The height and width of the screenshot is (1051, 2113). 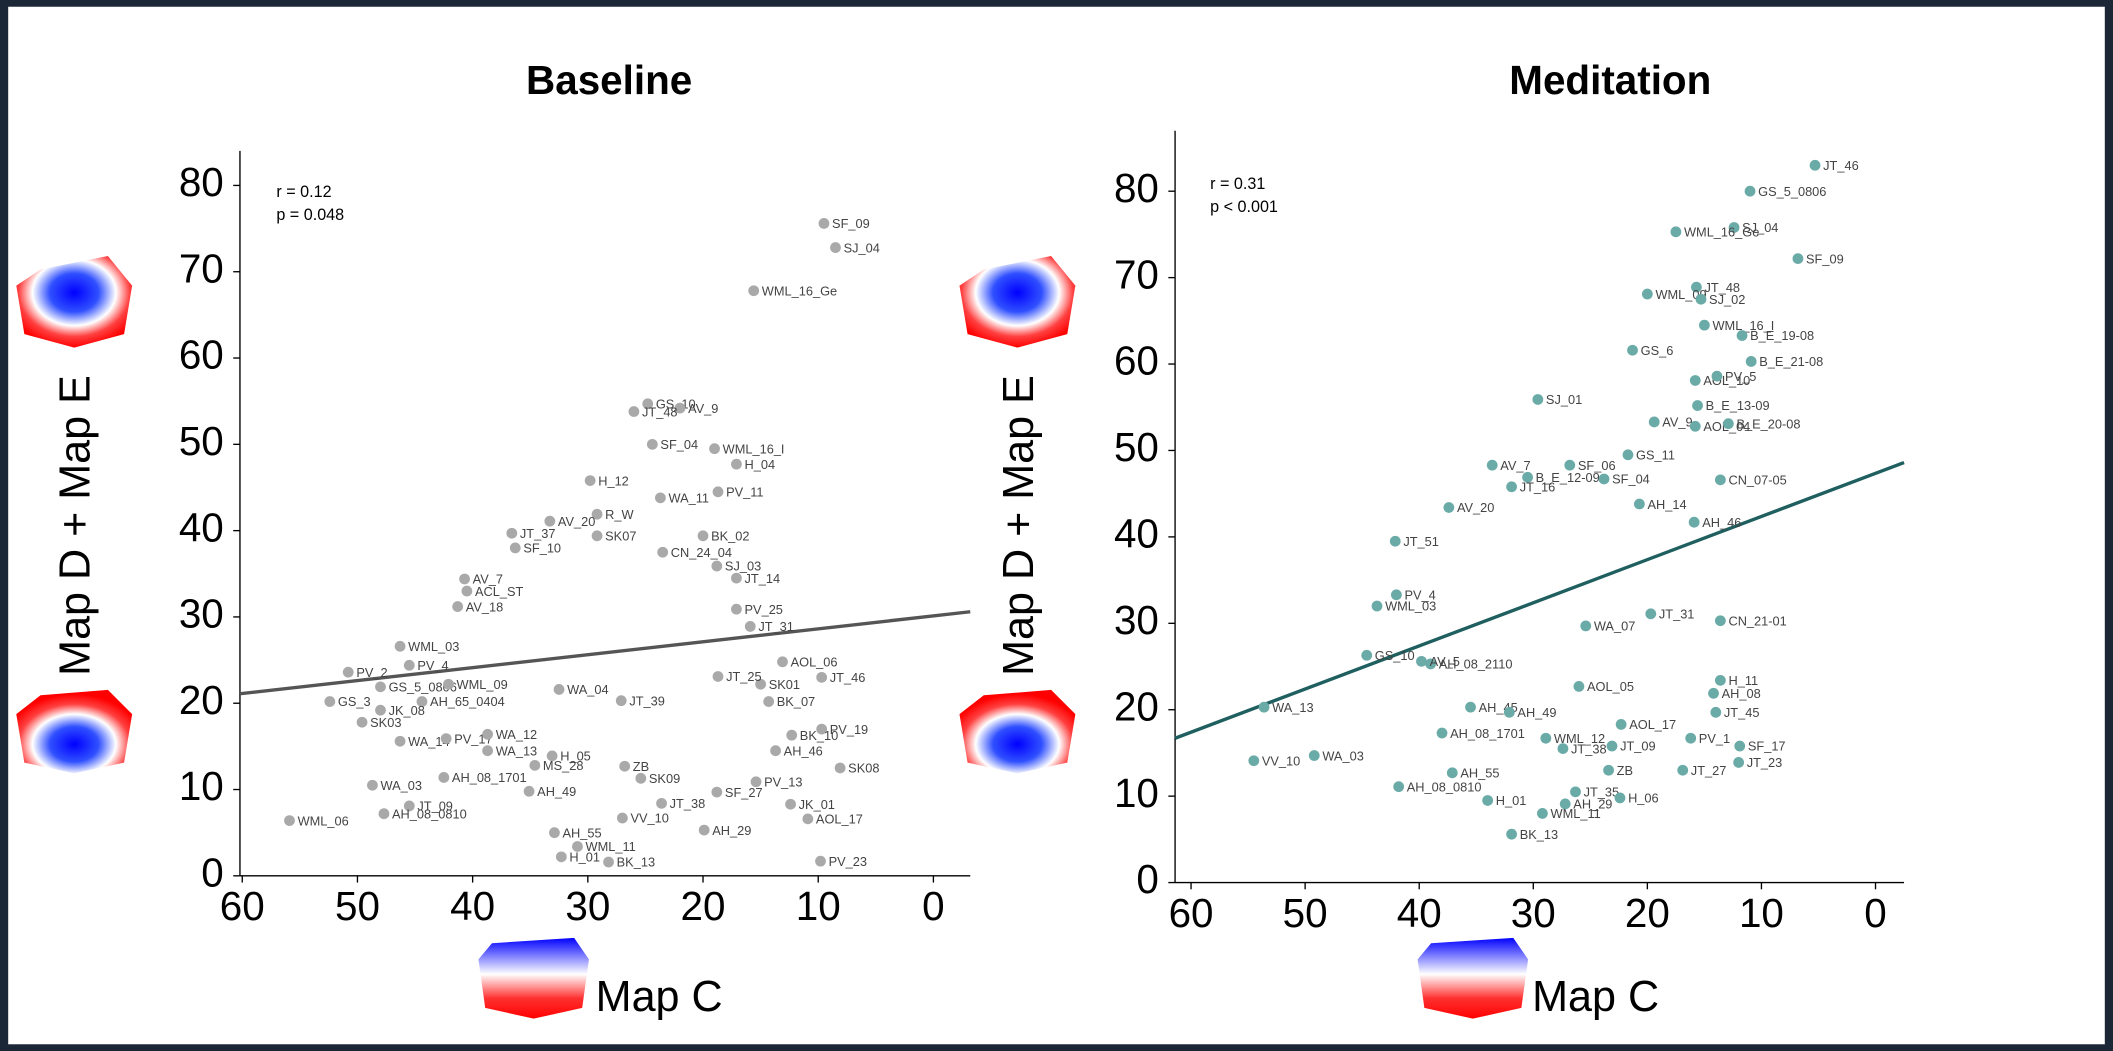 I want to click on point-label: VV_10, so click(x=1281, y=760).